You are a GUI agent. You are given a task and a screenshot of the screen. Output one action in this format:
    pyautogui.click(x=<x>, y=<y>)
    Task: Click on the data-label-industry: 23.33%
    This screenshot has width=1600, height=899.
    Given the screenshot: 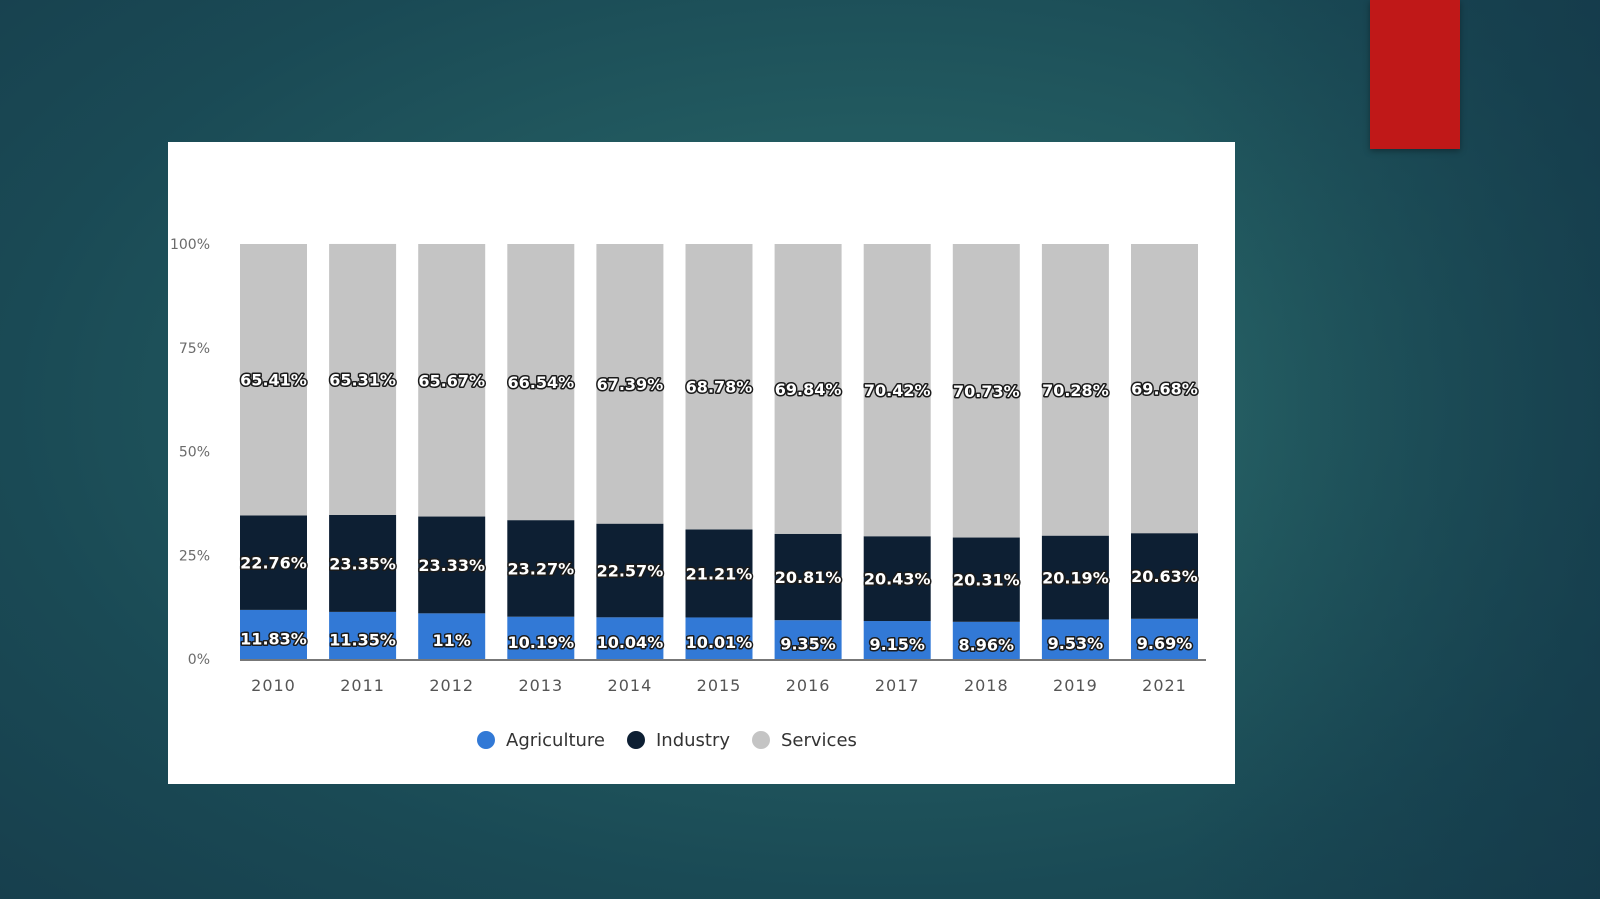 What is the action you would take?
    pyautogui.click(x=451, y=565)
    